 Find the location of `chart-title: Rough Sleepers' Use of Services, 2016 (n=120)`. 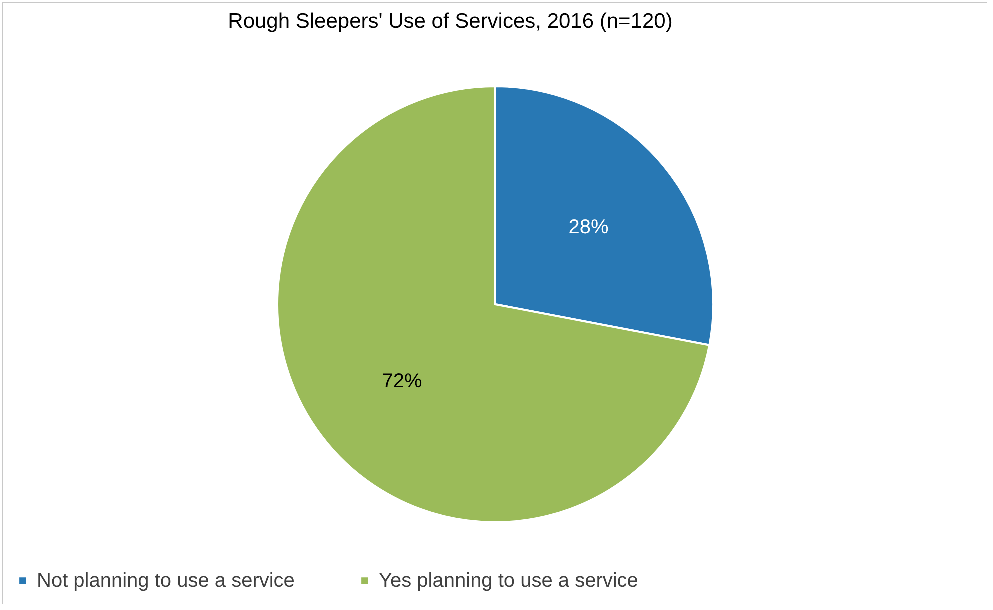

chart-title: Rough Sleepers' Use of Services, 2016 (n=120) is located at coordinates (450, 21).